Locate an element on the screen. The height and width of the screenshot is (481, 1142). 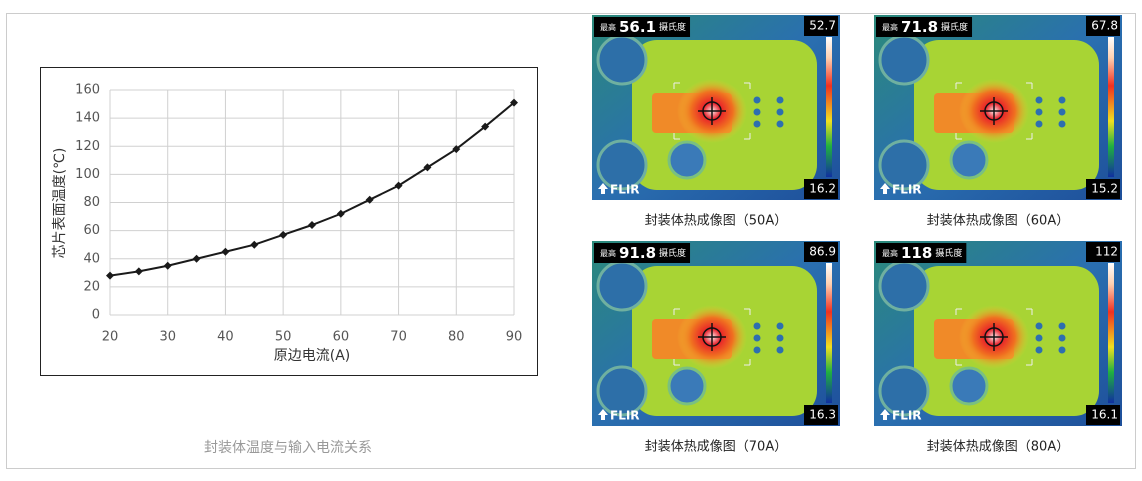
thermal-image: 最高 71.8 摄氏度 67.8 15.2 FLIR is located at coordinates (998, 107).